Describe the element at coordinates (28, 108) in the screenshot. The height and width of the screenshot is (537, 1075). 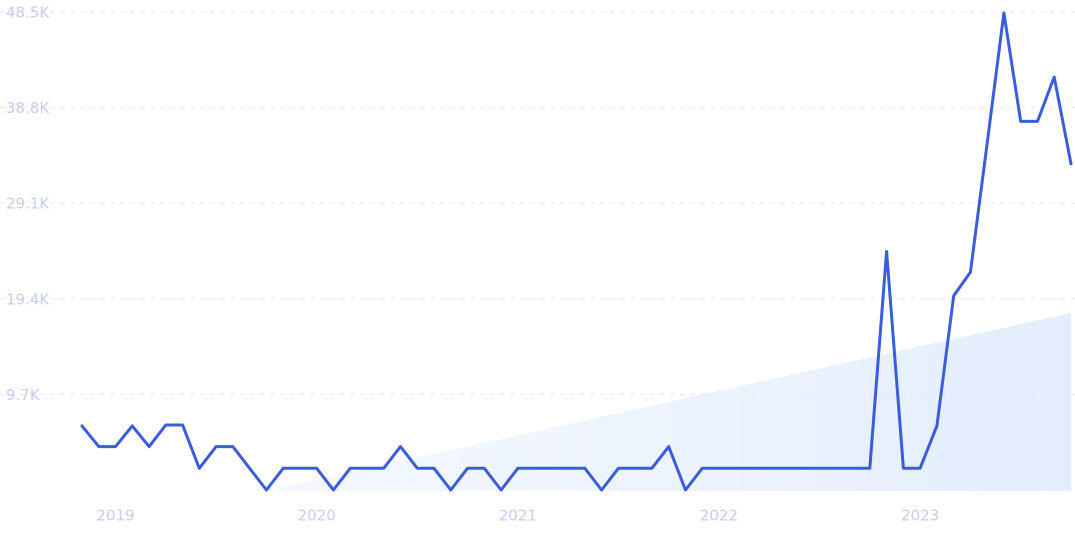
I see `y-tick-label: 38.8K` at that location.